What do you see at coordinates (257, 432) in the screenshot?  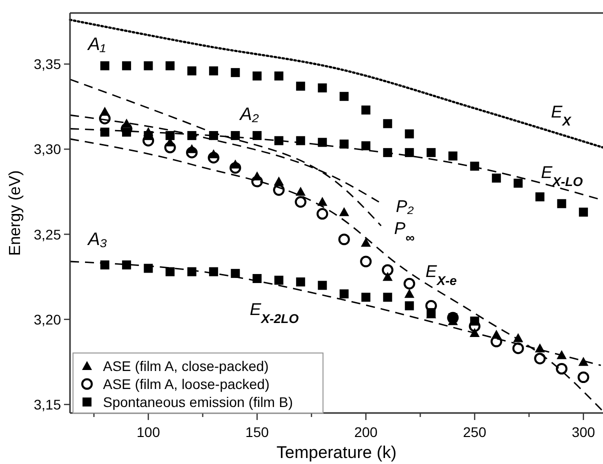 I see `x-tick-label: 150` at bounding box center [257, 432].